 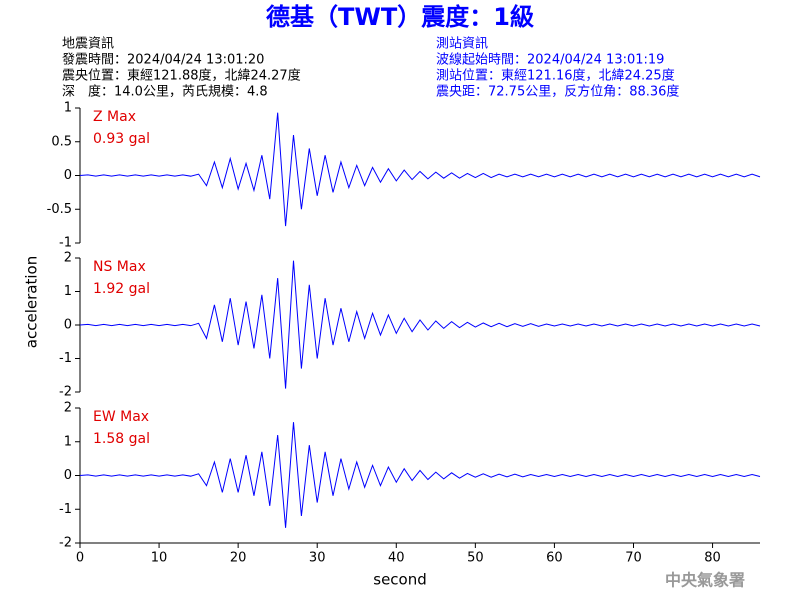 I want to click on x-tick-label: 30, so click(x=317, y=558).